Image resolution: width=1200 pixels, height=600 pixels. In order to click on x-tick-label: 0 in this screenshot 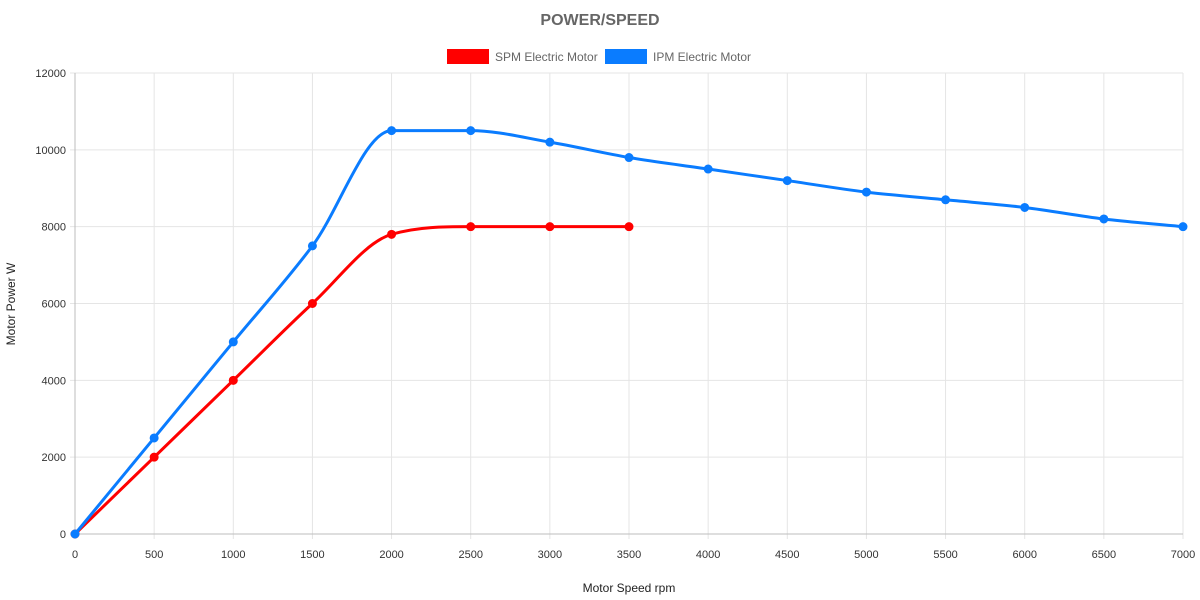, I will do `click(75, 555)`.